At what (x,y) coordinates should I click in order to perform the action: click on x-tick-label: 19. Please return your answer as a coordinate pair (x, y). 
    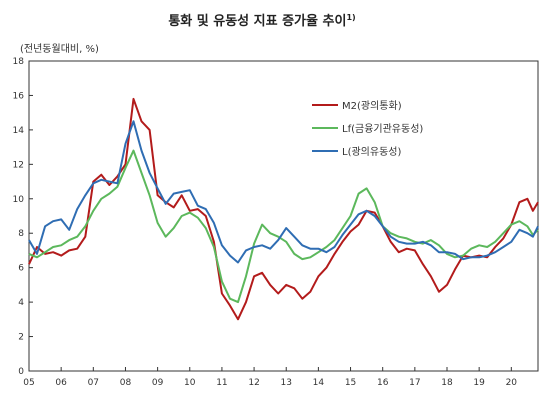
    Looking at the image, I should click on (479, 383).